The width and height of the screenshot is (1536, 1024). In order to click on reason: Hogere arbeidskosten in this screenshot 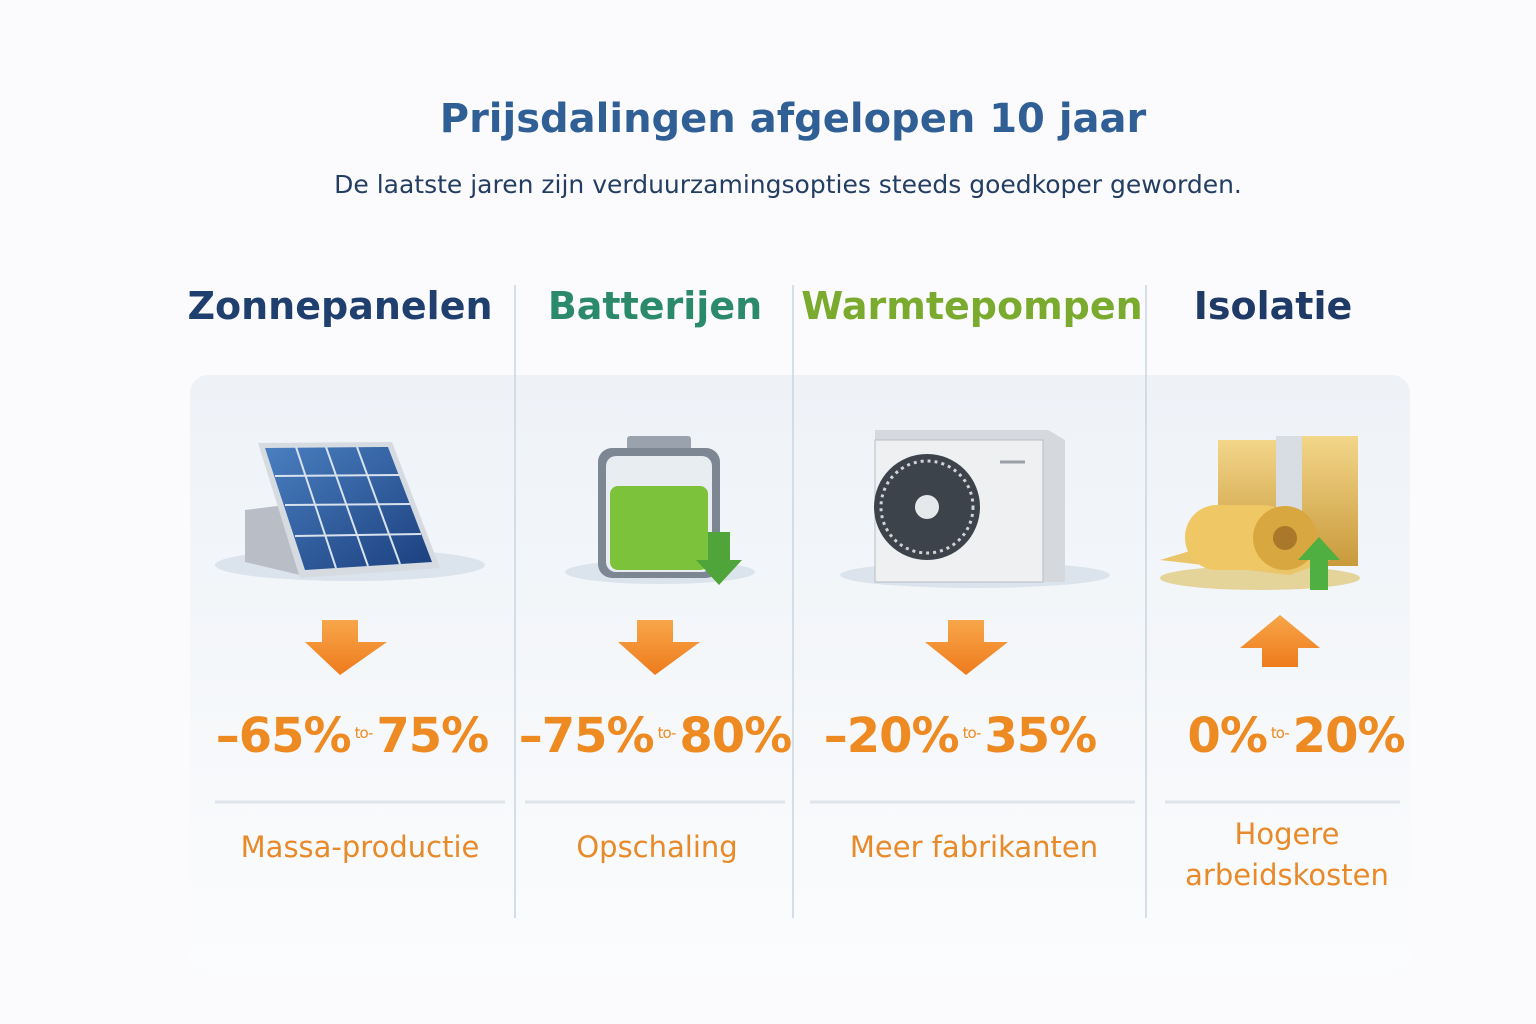, I will do `click(1287, 854)`.